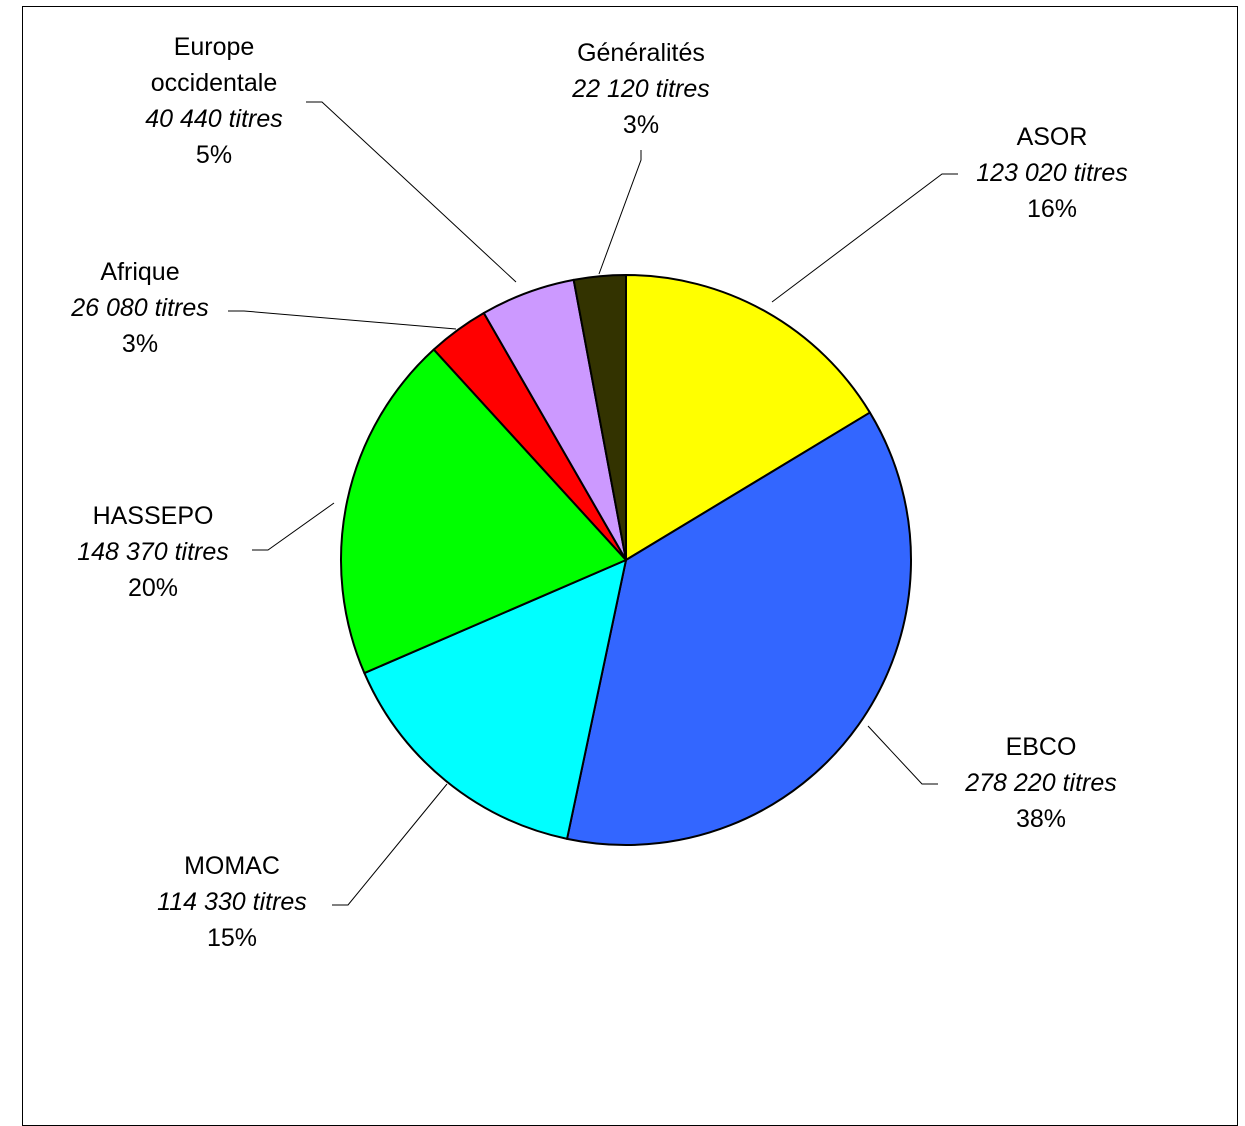 The image size is (1245, 1126). What do you see at coordinates (214, 83) in the screenshot?
I see `slice-label-name: occidentale` at bounding box center [214, 83].